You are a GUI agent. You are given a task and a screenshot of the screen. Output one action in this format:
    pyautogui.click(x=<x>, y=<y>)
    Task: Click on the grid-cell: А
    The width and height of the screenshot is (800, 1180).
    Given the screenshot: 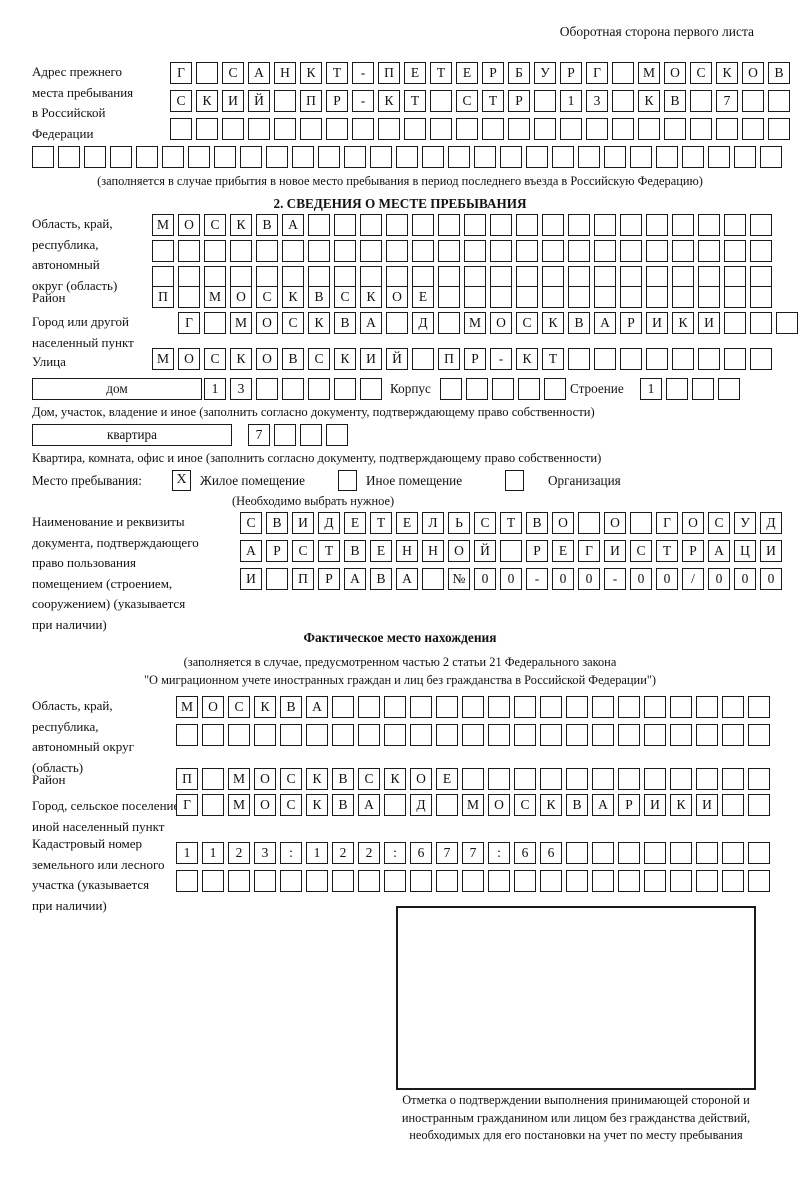 What is the action you would take?
    pyautogui.click(x=293, y=225)
    